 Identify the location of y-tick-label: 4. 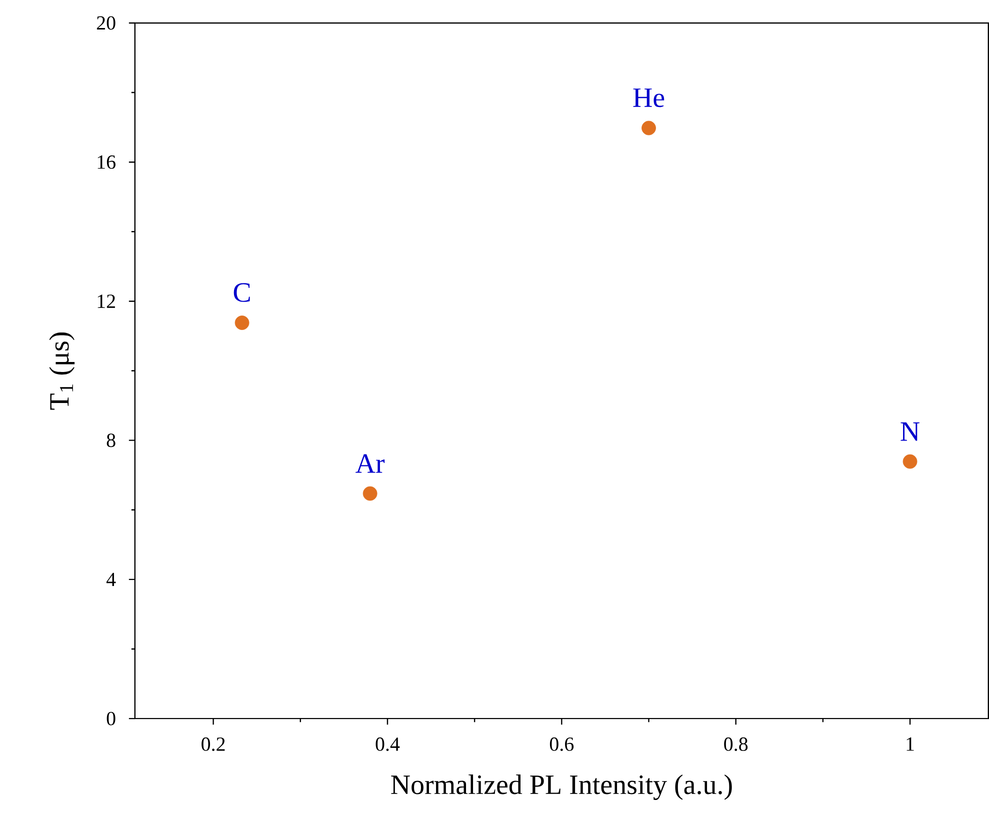
(111, 579).